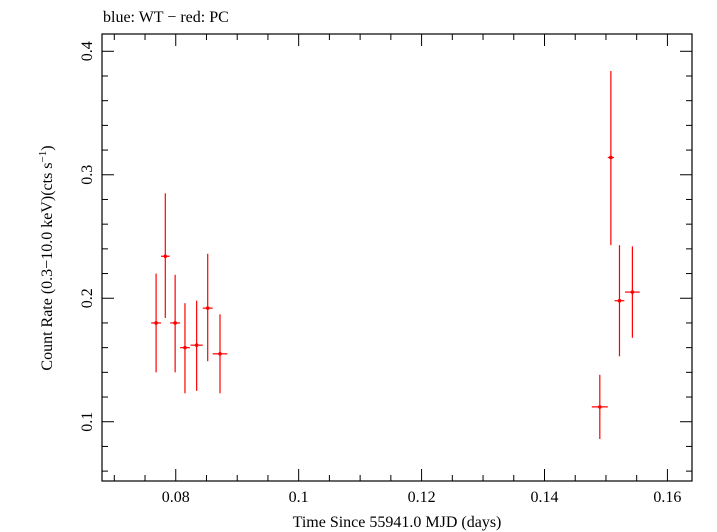  Describe the element at coordinates (422, 497) in the screenshot. I see `x-tick-label: 0.12` at that location.